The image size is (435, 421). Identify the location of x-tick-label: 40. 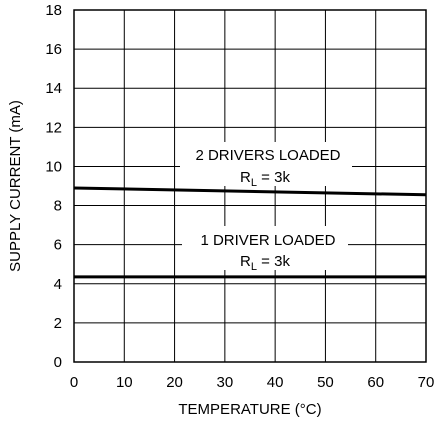
(275, 382).